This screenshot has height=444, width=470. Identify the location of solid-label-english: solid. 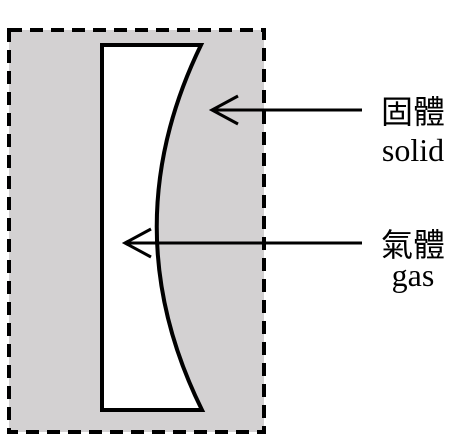
(413, 150).